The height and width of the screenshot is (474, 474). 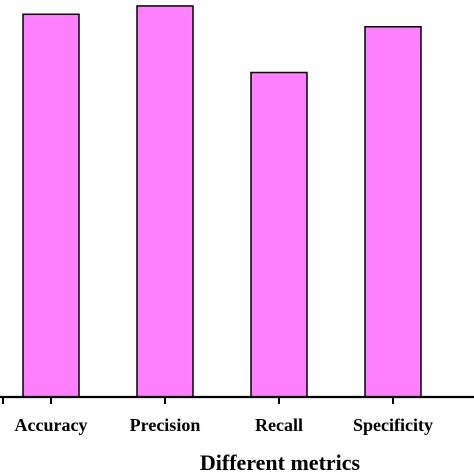 What do you see at coordinates (165, 425) in the screenshot?
I see `x-tick-label-precision: Precision` at bounding box center [165, 425].